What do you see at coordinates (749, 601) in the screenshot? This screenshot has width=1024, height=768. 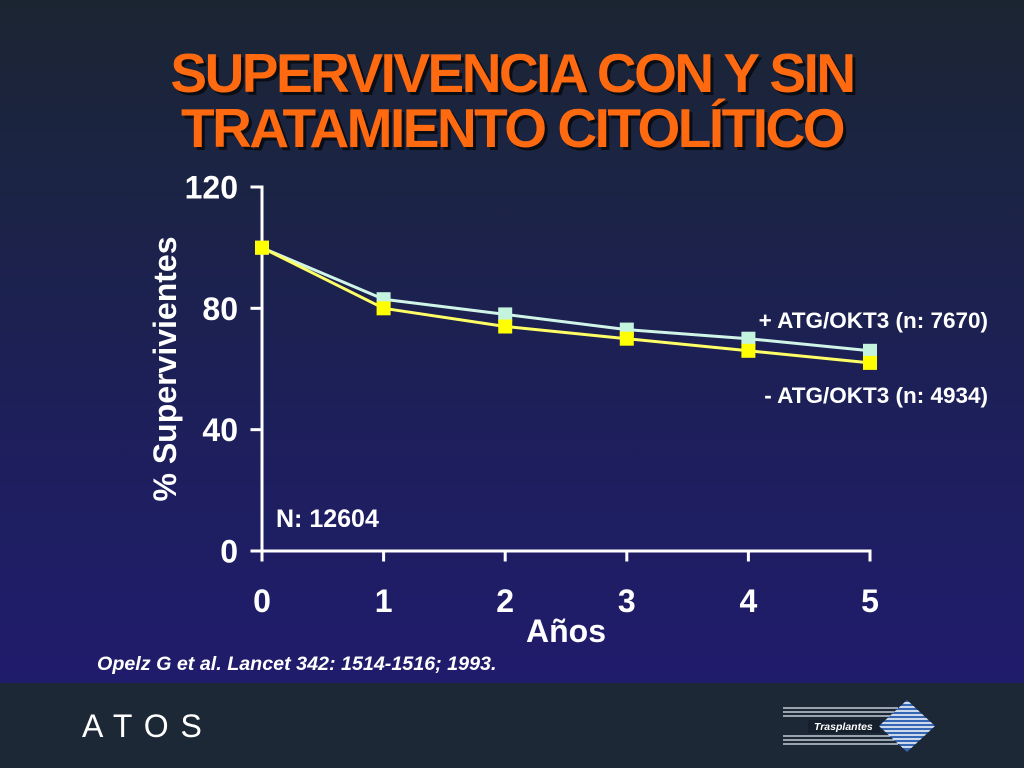 I see `x-tick-label: 4` at bounding box center [749, 601].